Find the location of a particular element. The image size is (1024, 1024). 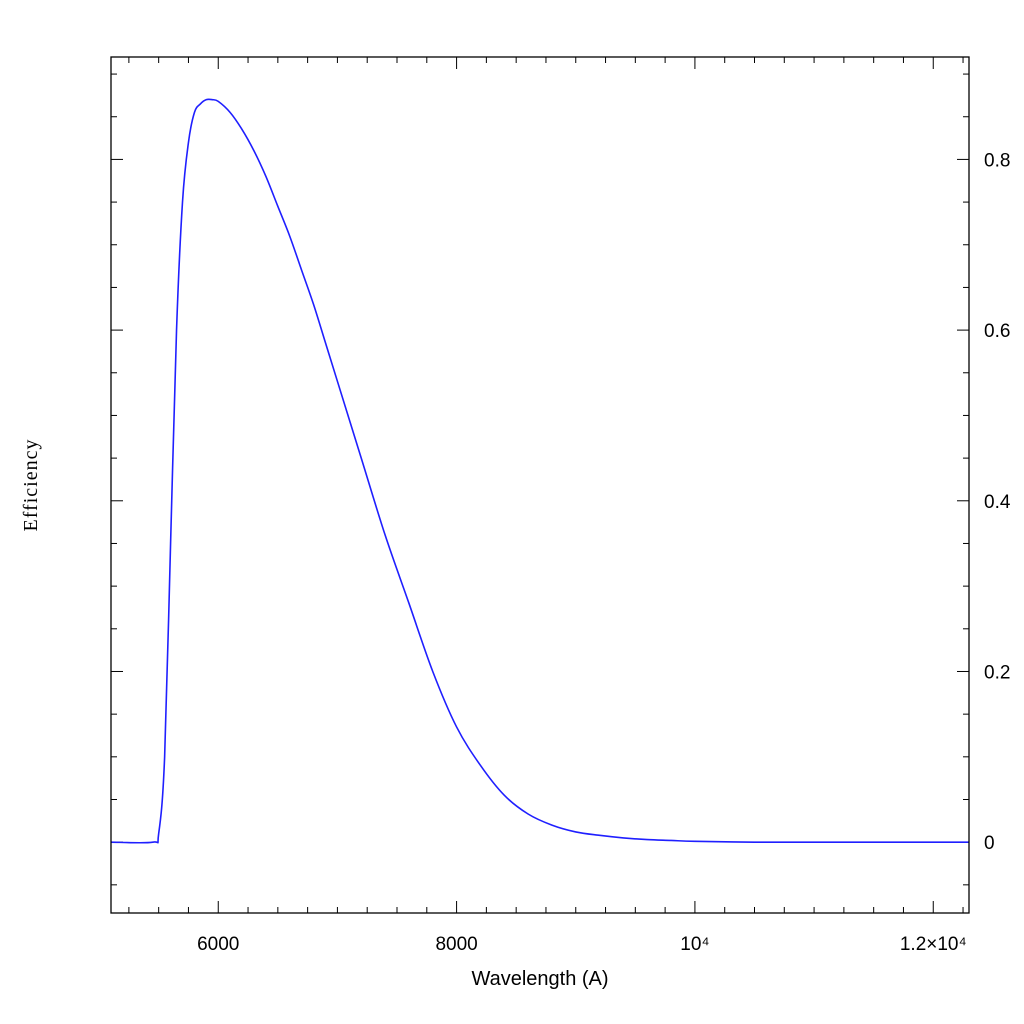

x-tick-label: 10⁴ is located at coordinates (694, 944).